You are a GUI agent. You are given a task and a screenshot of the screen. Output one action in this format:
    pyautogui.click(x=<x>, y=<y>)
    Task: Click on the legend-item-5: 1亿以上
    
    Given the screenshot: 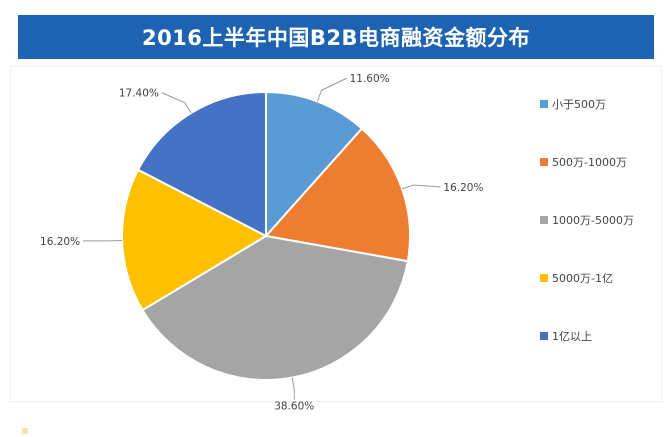 What is the action you would take?
    pyautogui.click(x=566, y=336)
    